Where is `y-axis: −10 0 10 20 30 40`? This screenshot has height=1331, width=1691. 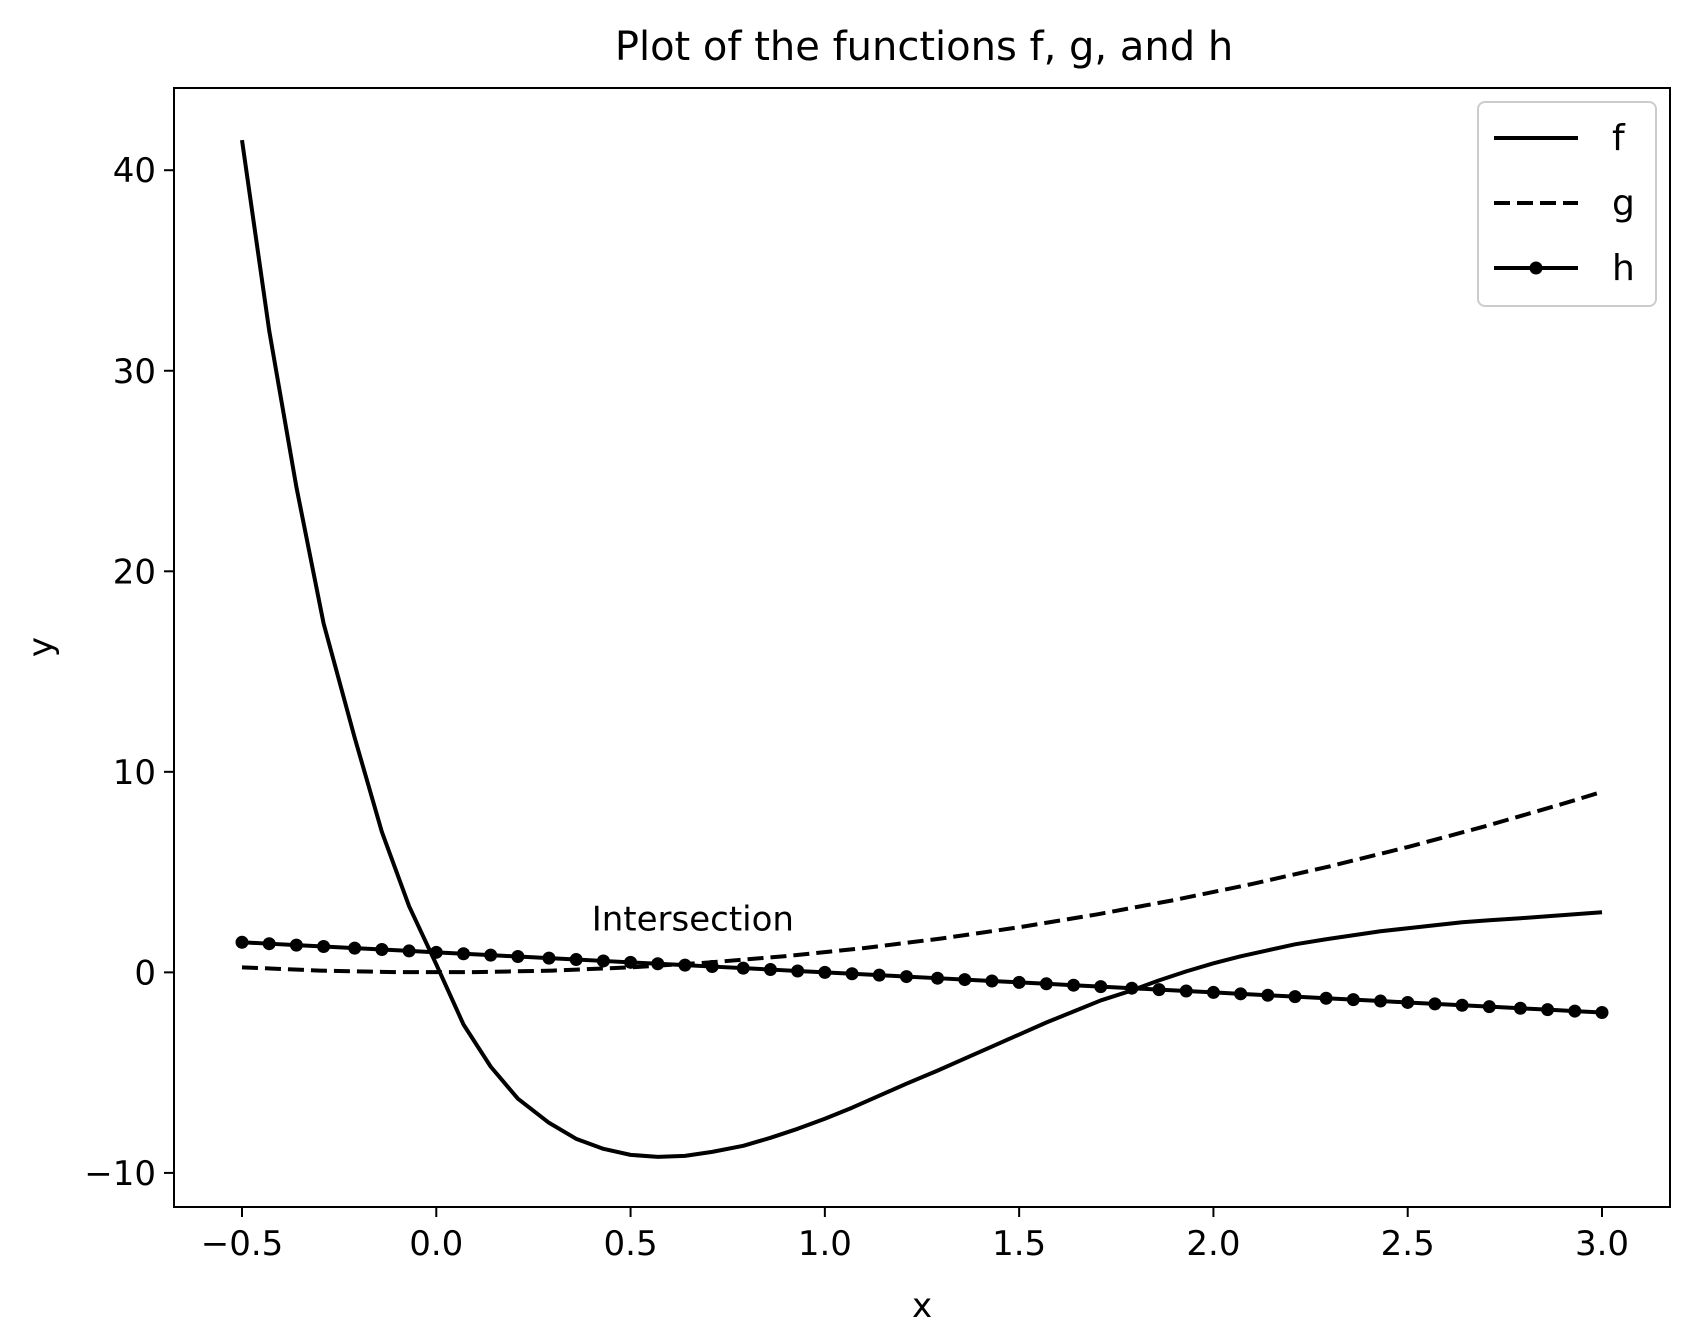
y-axis: −10 0 10 20 30 40 is located at coordinates (129, 672).